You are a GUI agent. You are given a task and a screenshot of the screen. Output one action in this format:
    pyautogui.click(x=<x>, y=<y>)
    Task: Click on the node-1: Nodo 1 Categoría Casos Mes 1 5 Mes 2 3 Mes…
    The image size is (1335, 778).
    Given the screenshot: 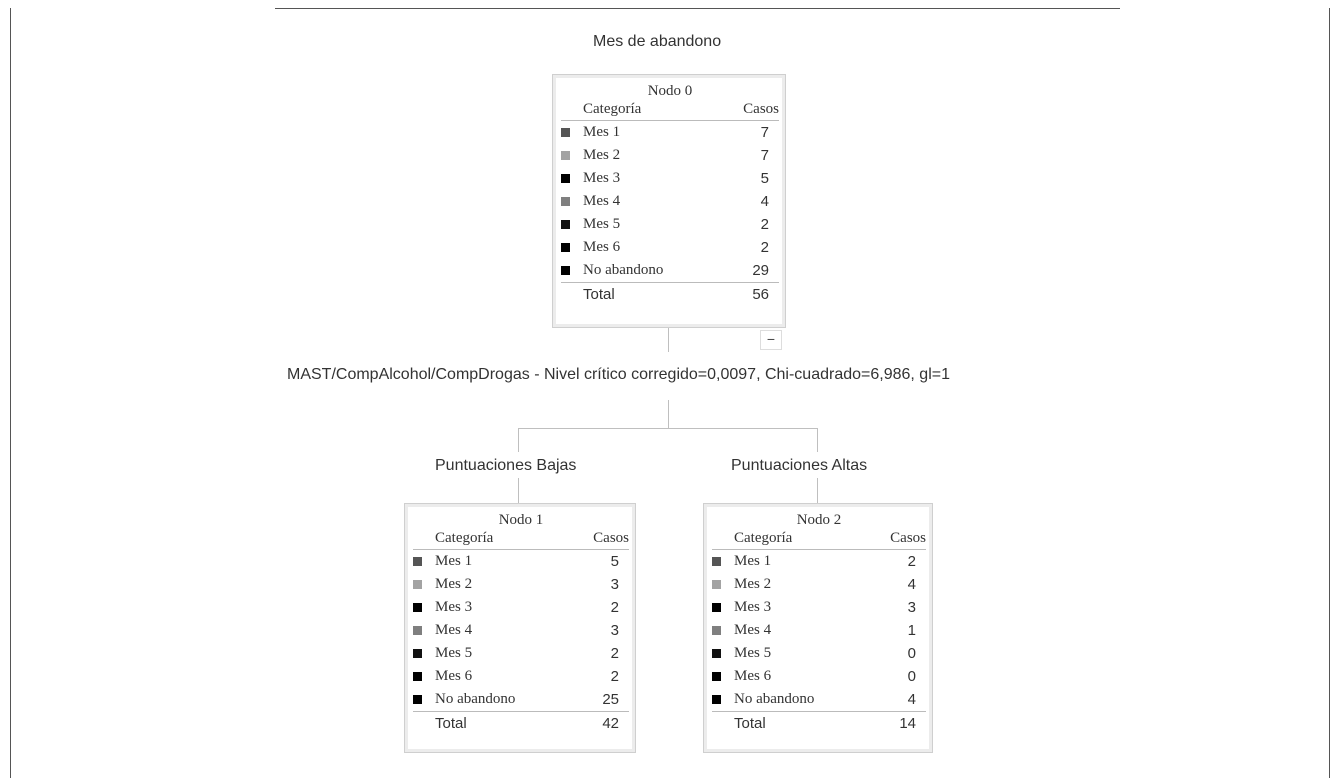 What is the action you would take?
    pyautogui.click(x=520, y=628)
    